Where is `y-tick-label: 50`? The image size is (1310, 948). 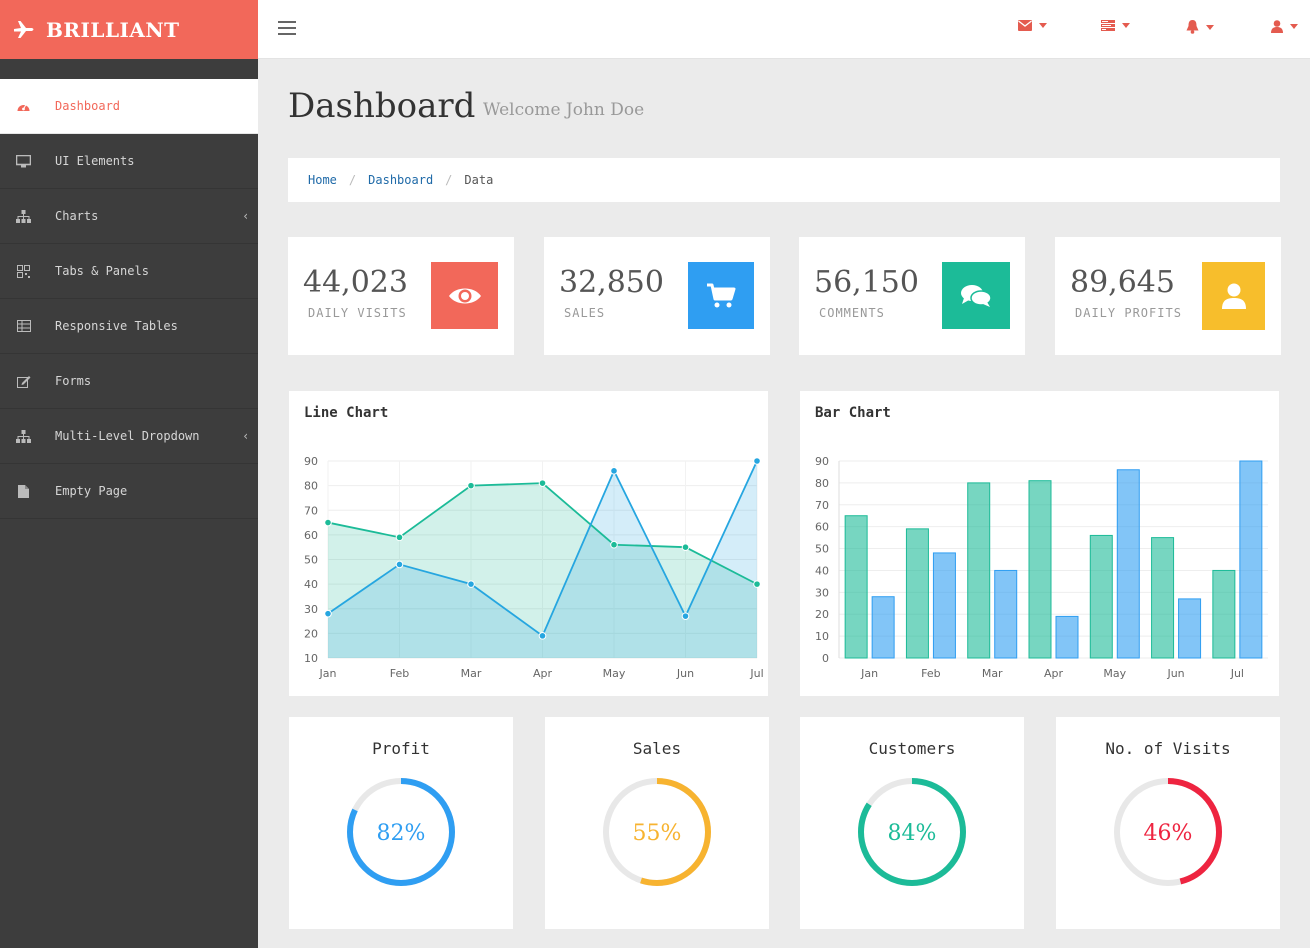 y-tick-label: 50 is located at coordinates (822, 549).